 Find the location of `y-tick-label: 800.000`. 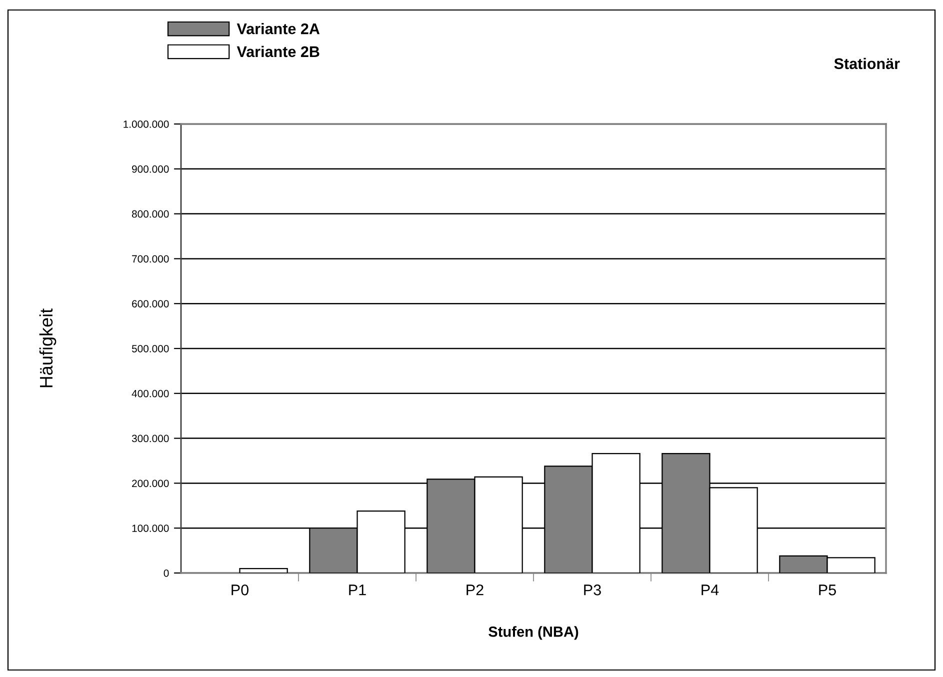

y-tick-label: 800.000 is located at coordinates (150, 214).